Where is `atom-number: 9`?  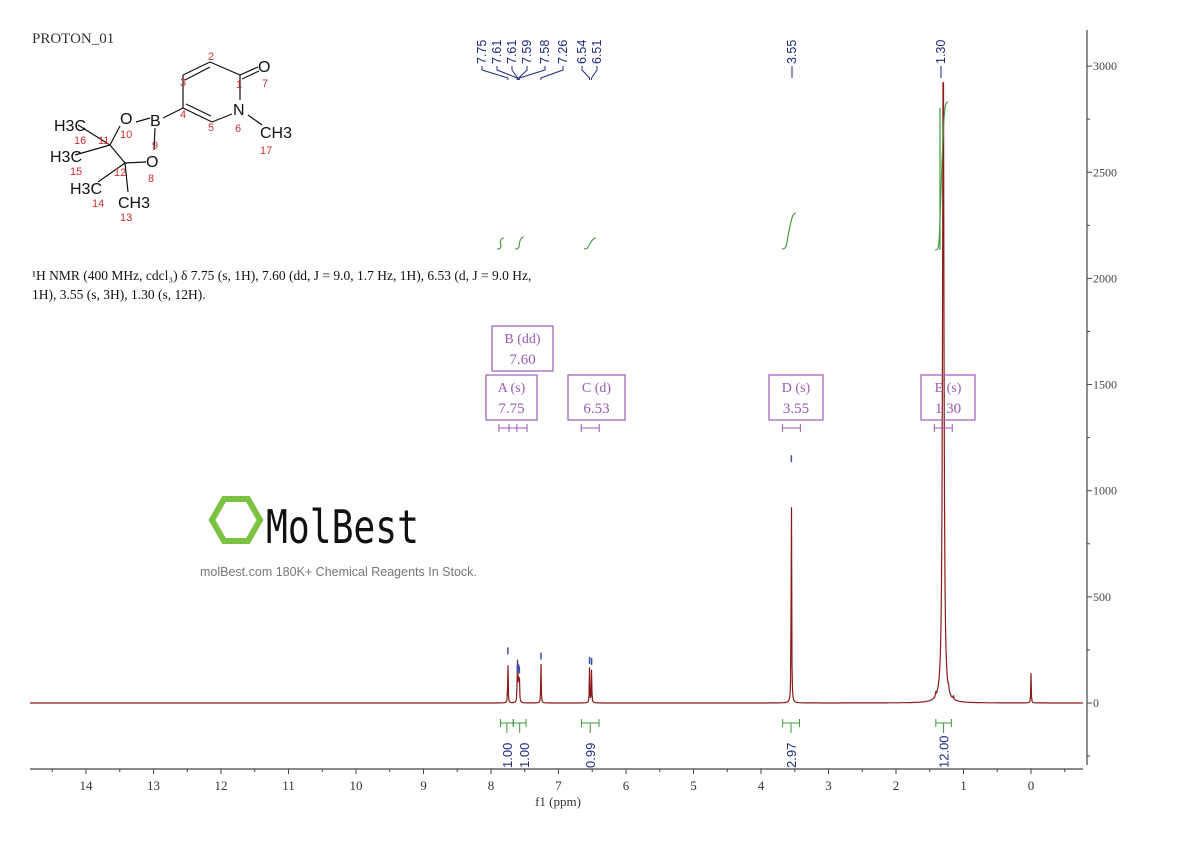
atom-number: 9 is located at coordinates (155, 146).